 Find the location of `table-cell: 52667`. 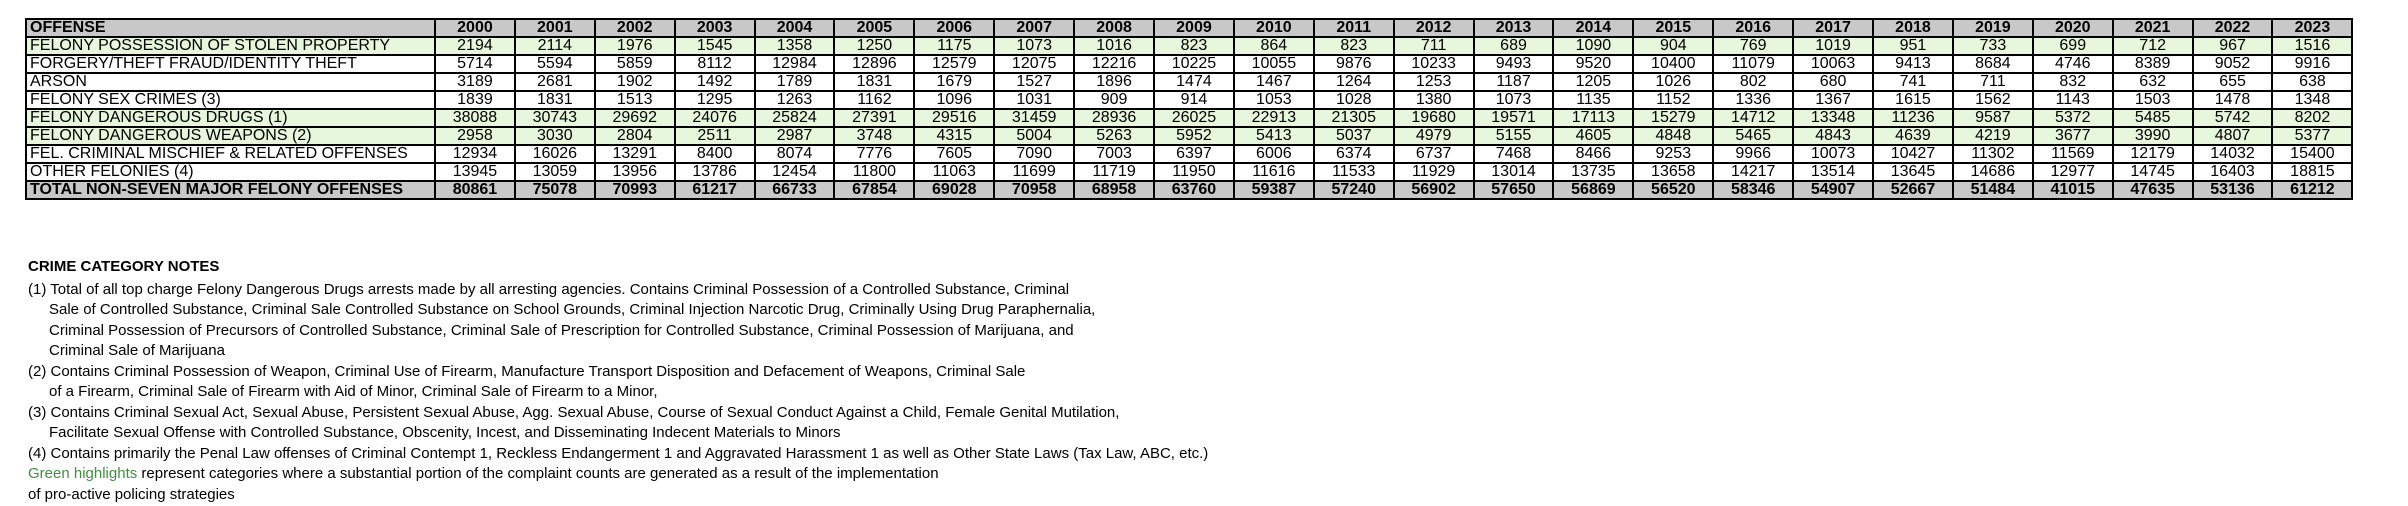

table-cell: 52667 is located at coordinates (1913, 190).